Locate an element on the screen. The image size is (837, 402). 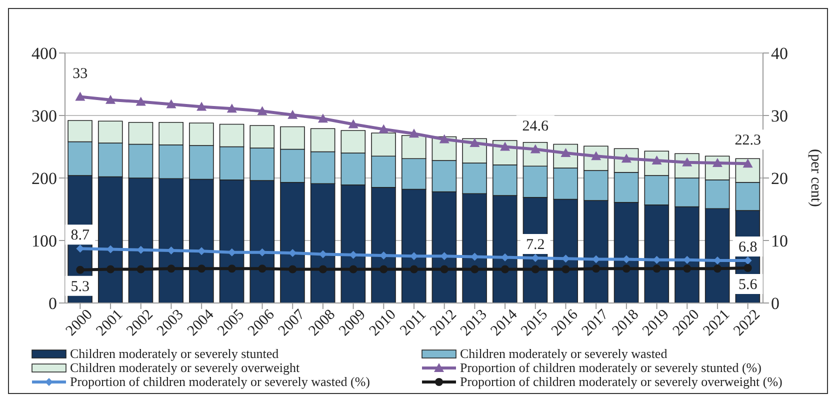
y-tick-label: 200 is located at coordinates (44, 178).